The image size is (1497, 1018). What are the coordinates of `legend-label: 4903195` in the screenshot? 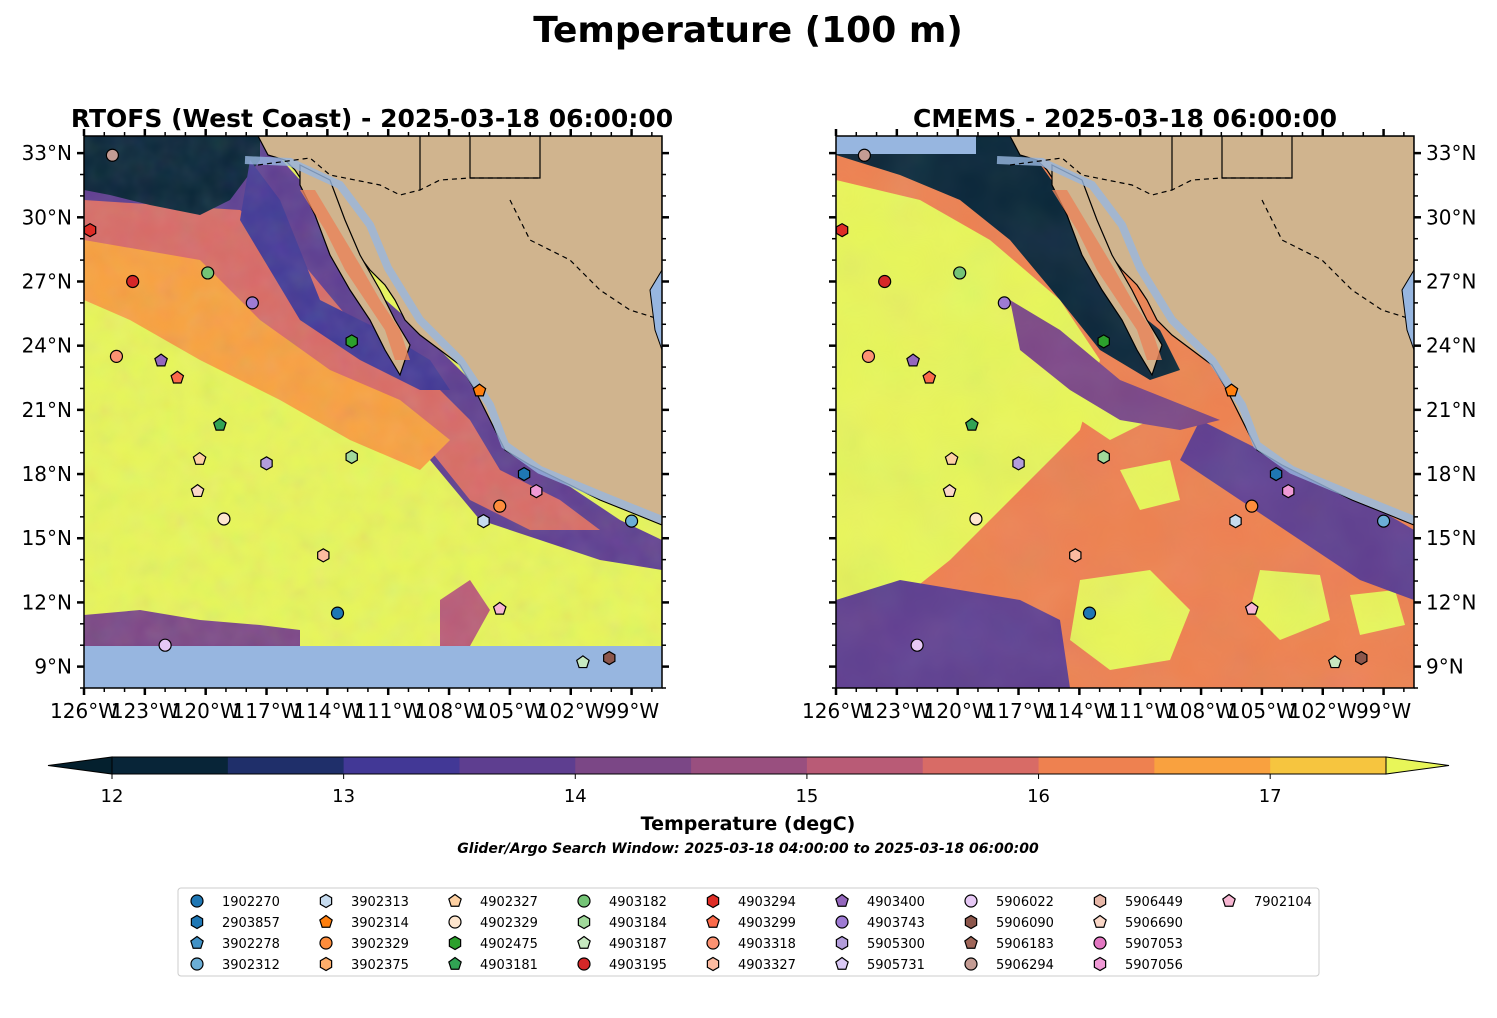 It's located at (638, 965).